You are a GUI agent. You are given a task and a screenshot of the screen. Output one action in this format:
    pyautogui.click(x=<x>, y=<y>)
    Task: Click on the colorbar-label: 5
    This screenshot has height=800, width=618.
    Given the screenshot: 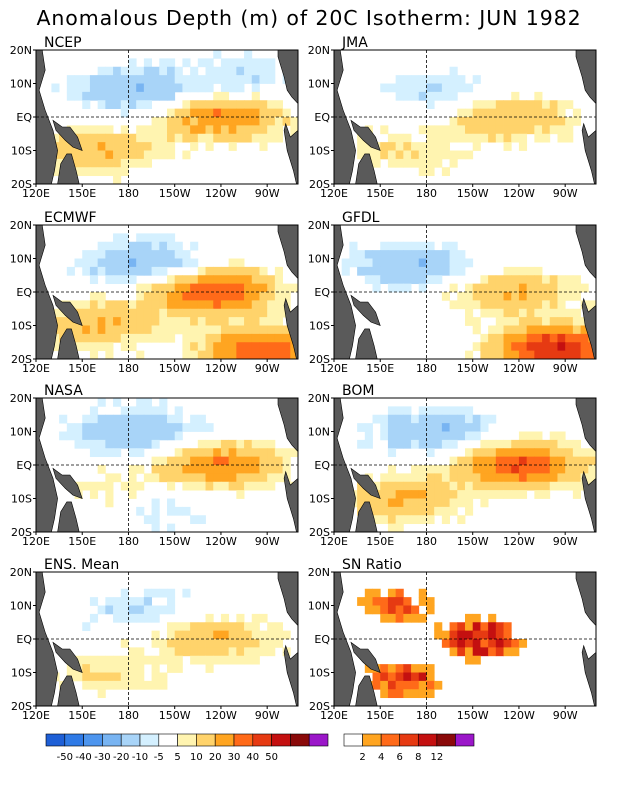 What is the action you would take?
    pyautogui.click(x=177, y=757)
    